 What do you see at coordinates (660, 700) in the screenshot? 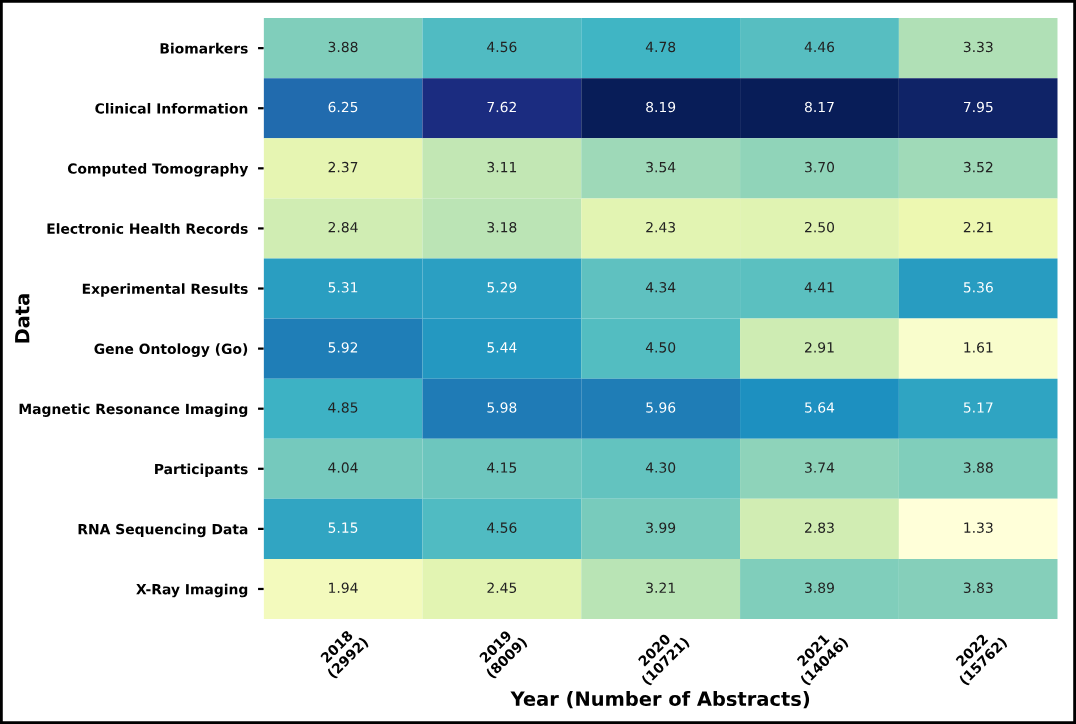
I see `x-axis-title: Year (Number of Abstracts)` at bounding box center [660, 700].